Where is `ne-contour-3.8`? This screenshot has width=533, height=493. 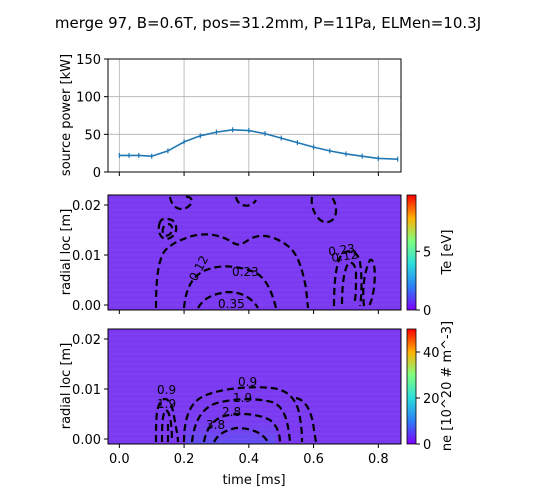 ne-contour-3.8 is located at coordinates (241, 434).